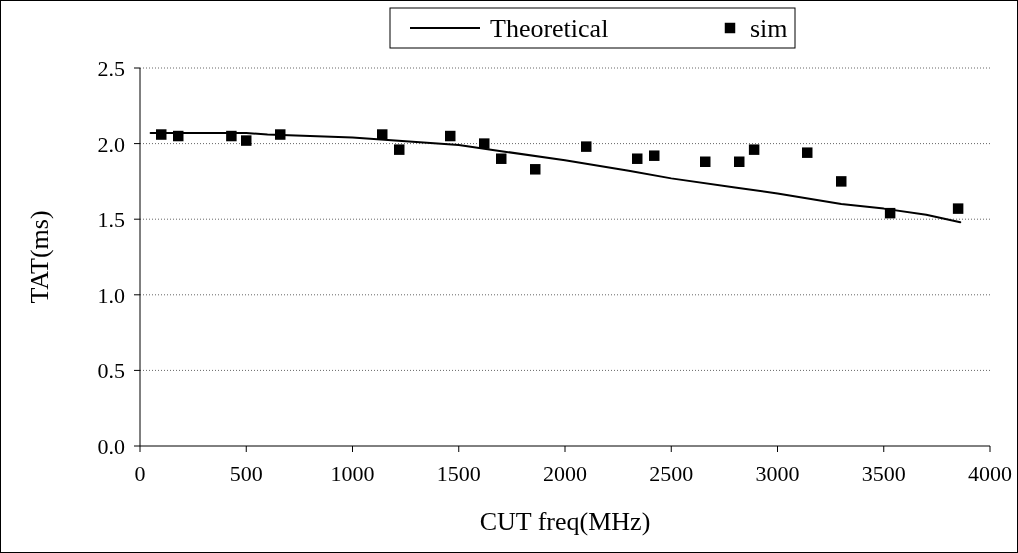 The width and height of the screenshot is (1018, 553). Describe the element at coordinates (39, 257) in the screenshot. I see `y-axis-title: TAT(ms)` at that location.